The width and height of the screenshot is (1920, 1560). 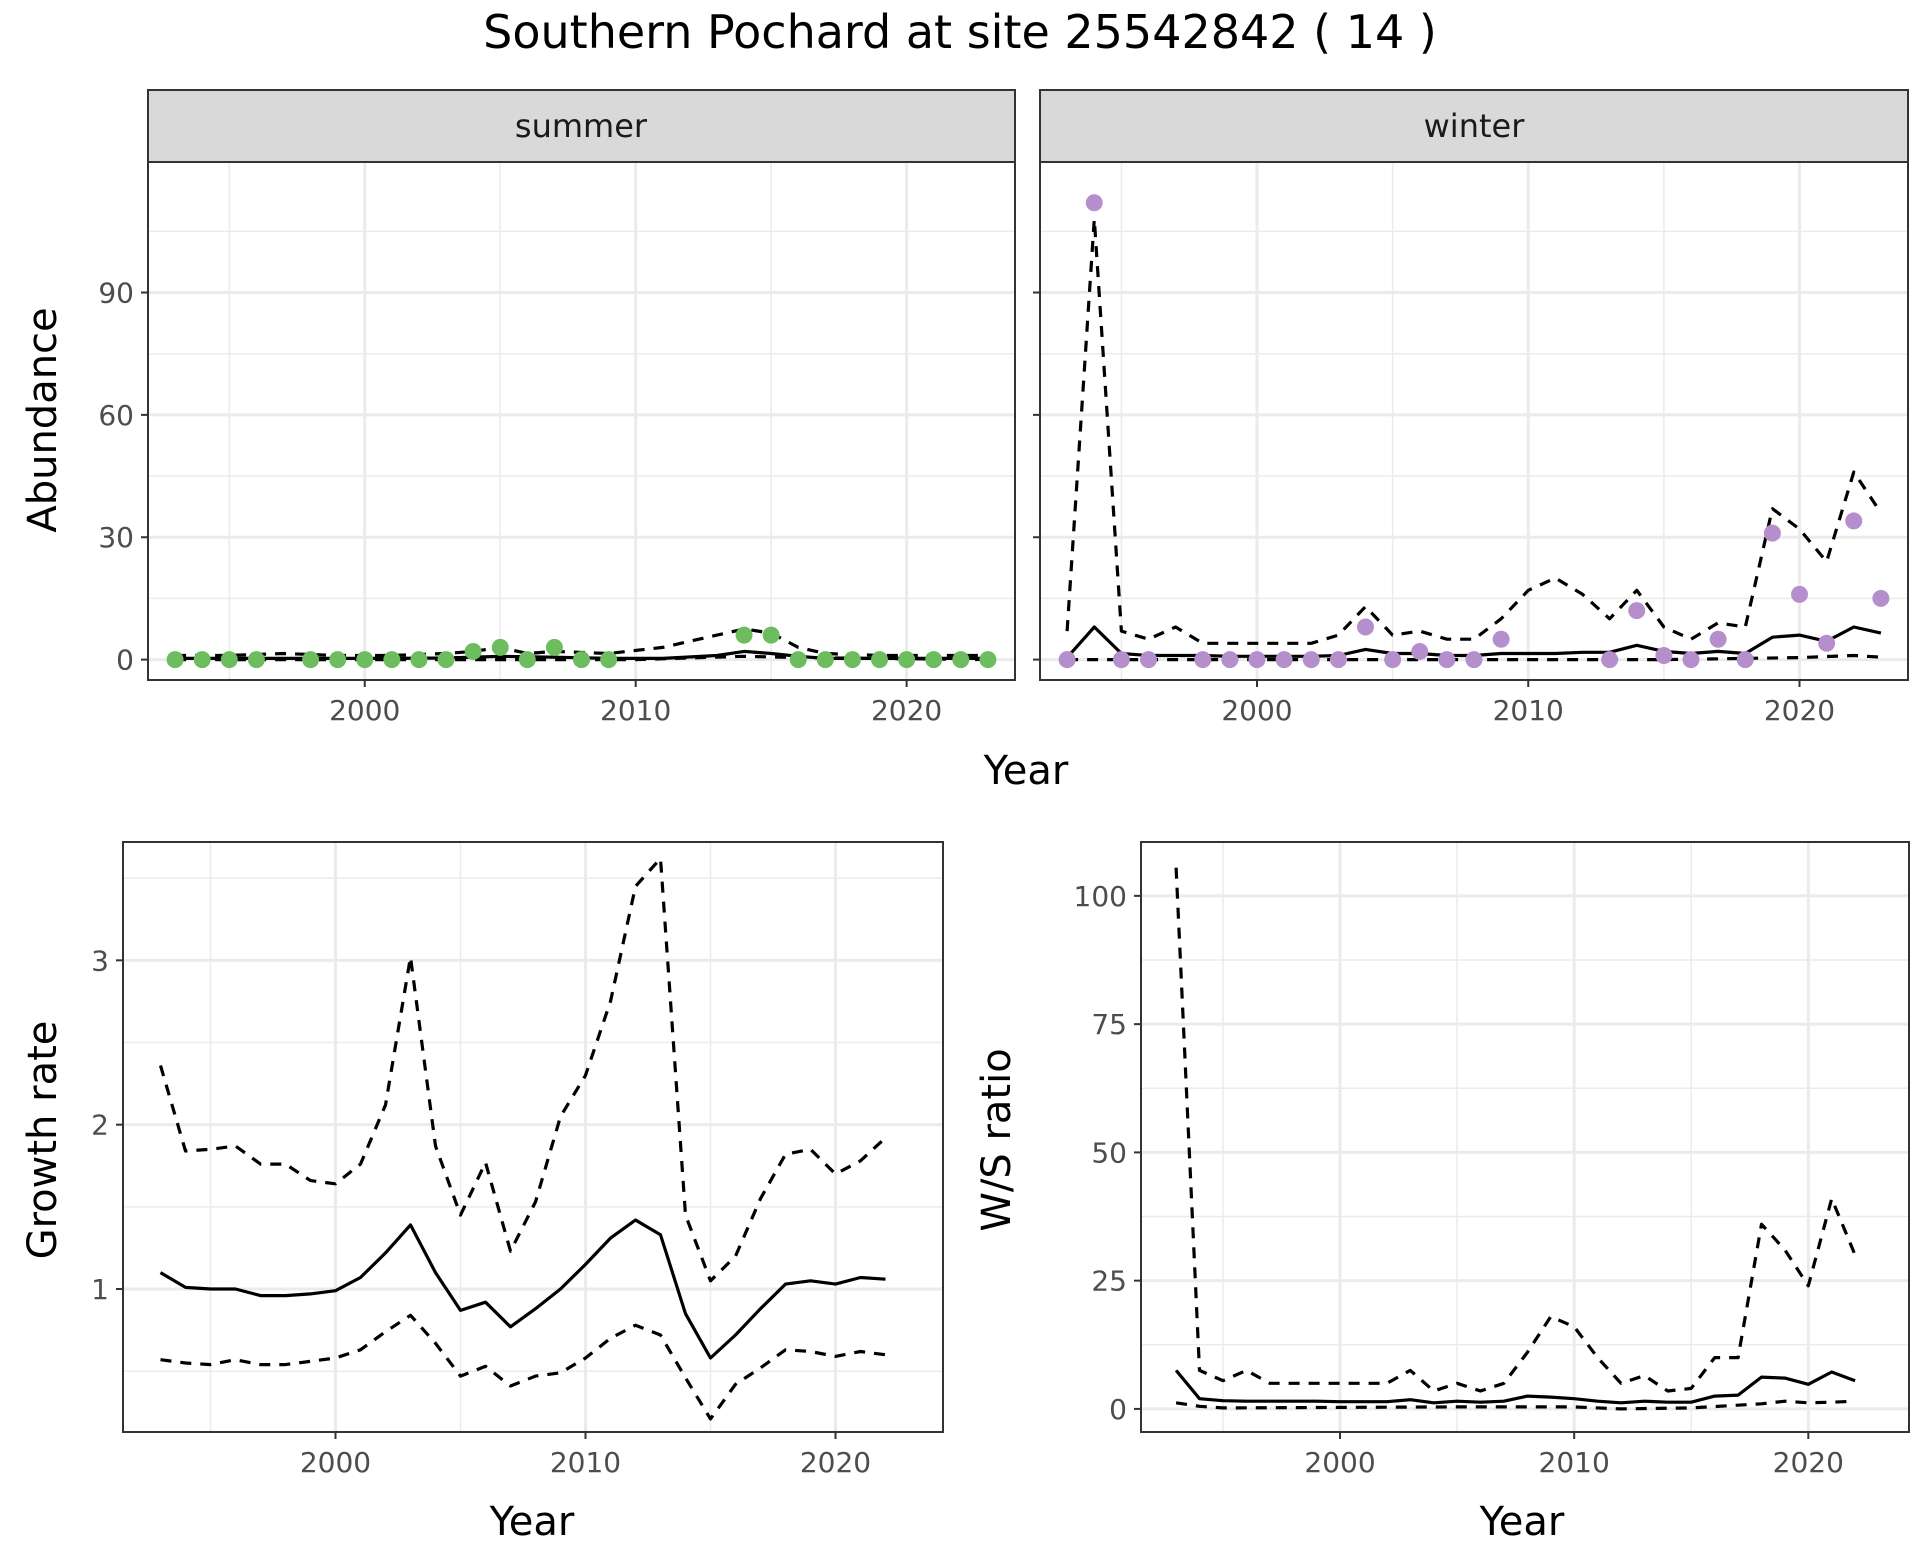 What do you see at coordinates (835, 1462) in the screenshot?
I see `growth-x-tick-label: 2020` at bounding box center [835, 1462].